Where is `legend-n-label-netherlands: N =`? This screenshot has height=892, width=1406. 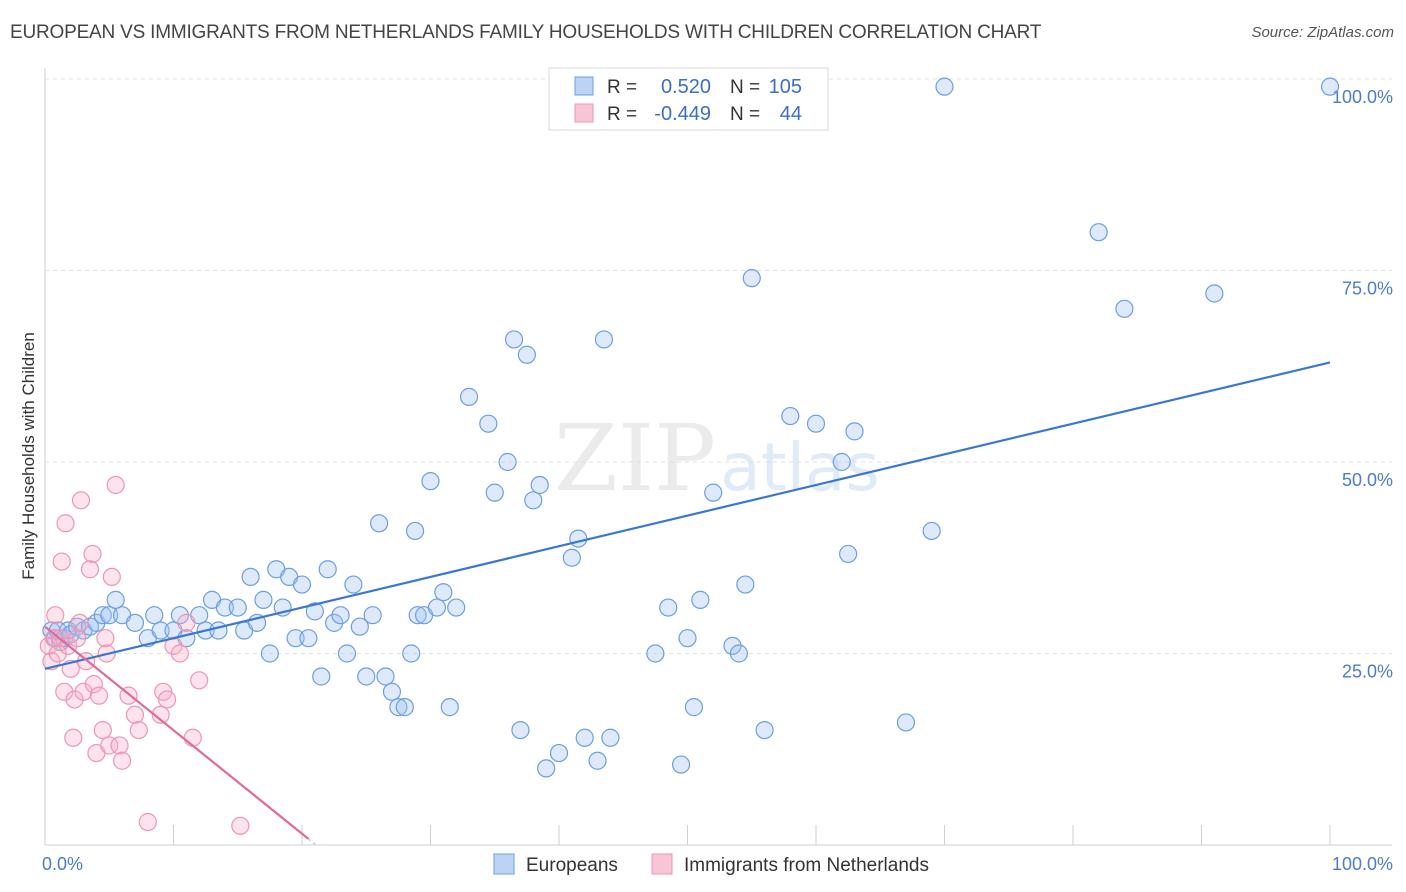
legend-n-label-netherlands: N = is located at coordinates (745, 114).